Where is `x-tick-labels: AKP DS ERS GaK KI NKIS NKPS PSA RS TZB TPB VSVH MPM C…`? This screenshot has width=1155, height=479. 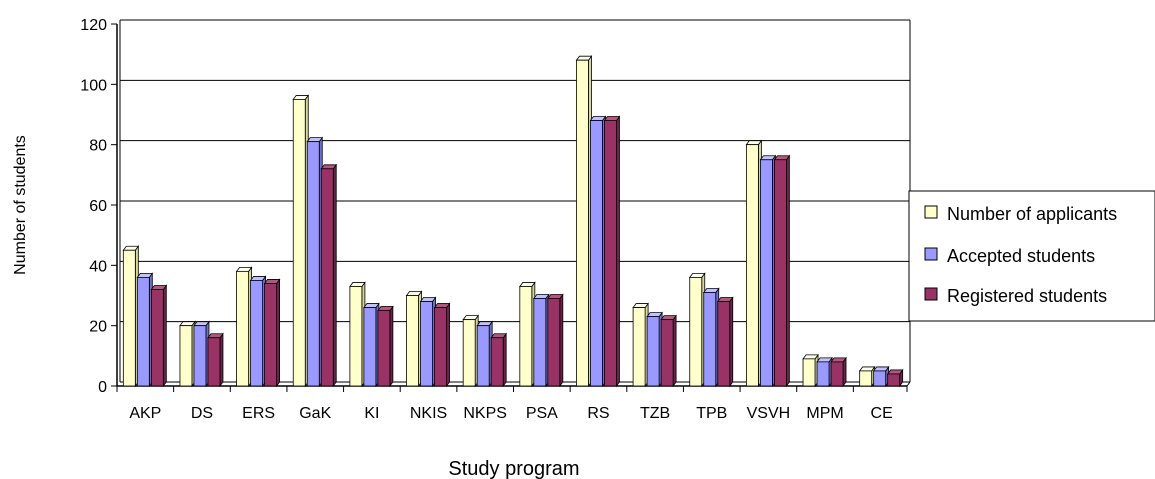
x-tick-labels: AKP DS ERS GaK KI NKIS NKPS PSA RS TZB TPB VSVH MPM C… is located at coordinates (510, 413).